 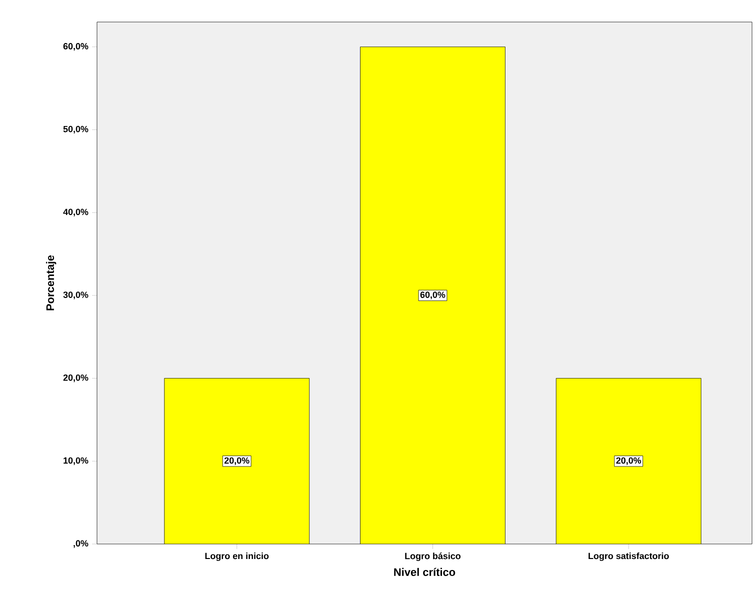 What do you see at coordinates (75, 47) in the screenshot?
I see `y-tick-label: 60,0%` at bounding box center [75, 47].